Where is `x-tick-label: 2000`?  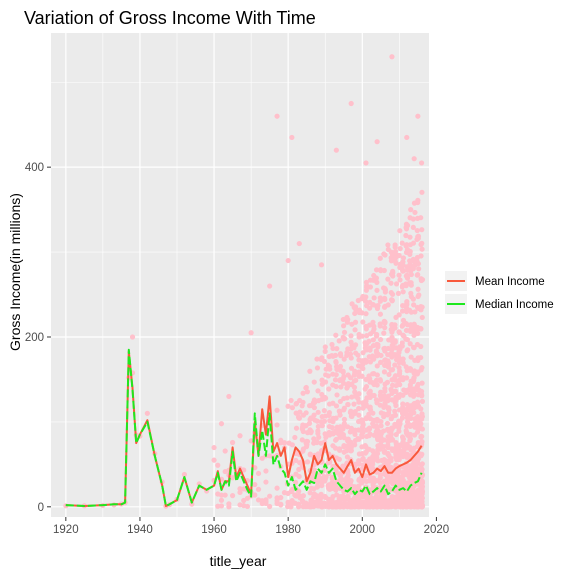
x-tick-label: 2000 is located at coordinates (362, 530).